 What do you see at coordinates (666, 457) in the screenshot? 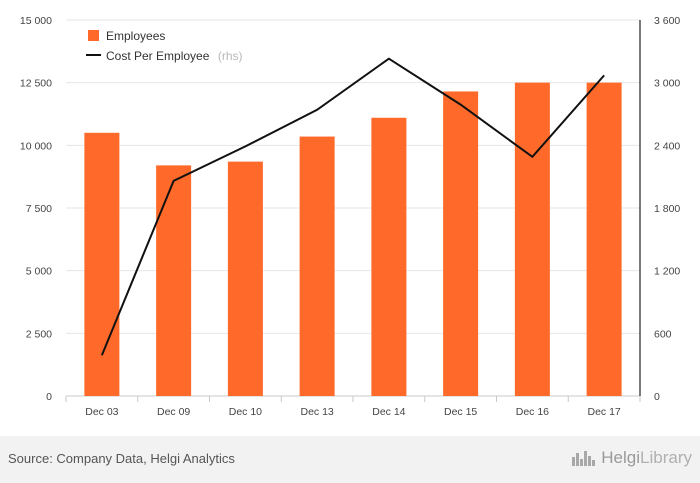
I see `brand-suffix: Library` at bounding box center [666, 457].